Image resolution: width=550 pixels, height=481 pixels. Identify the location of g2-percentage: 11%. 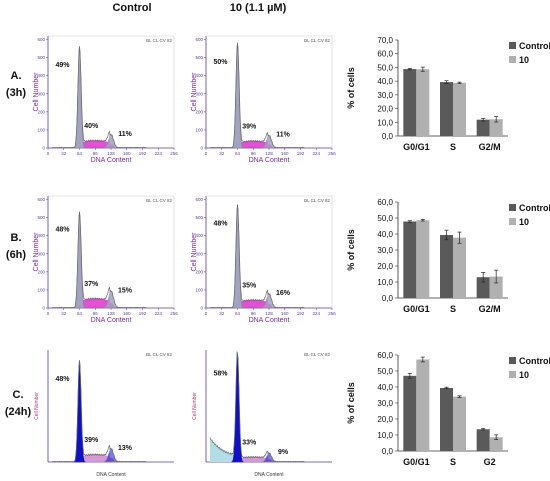
(283, 135).